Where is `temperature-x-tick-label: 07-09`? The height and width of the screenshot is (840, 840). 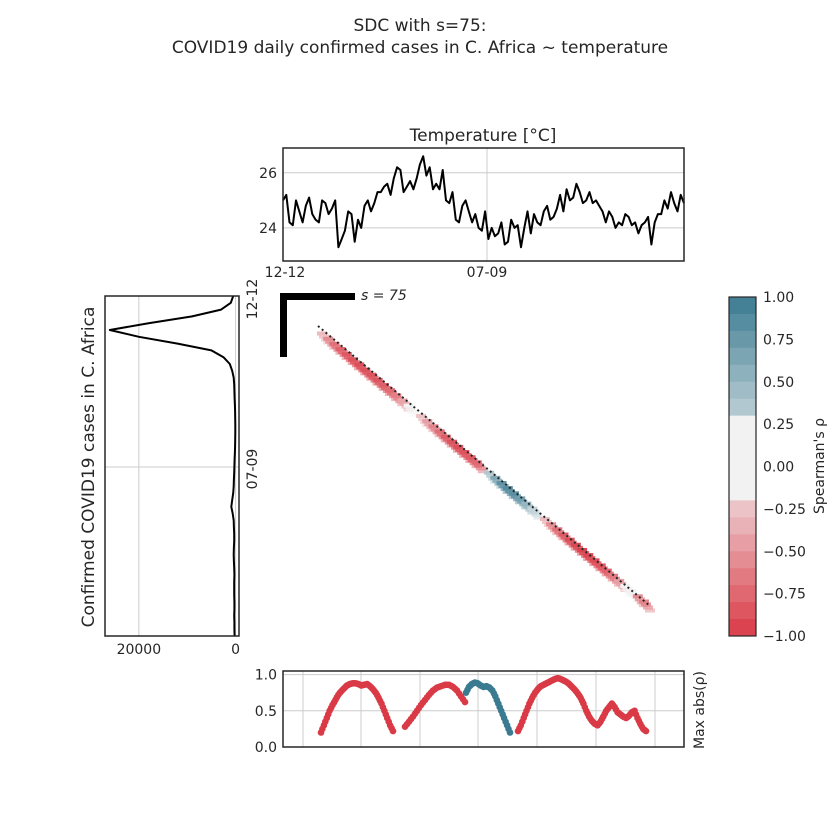
temperature-x-tick-label: 07-09 is located at coordinates (487, 273).